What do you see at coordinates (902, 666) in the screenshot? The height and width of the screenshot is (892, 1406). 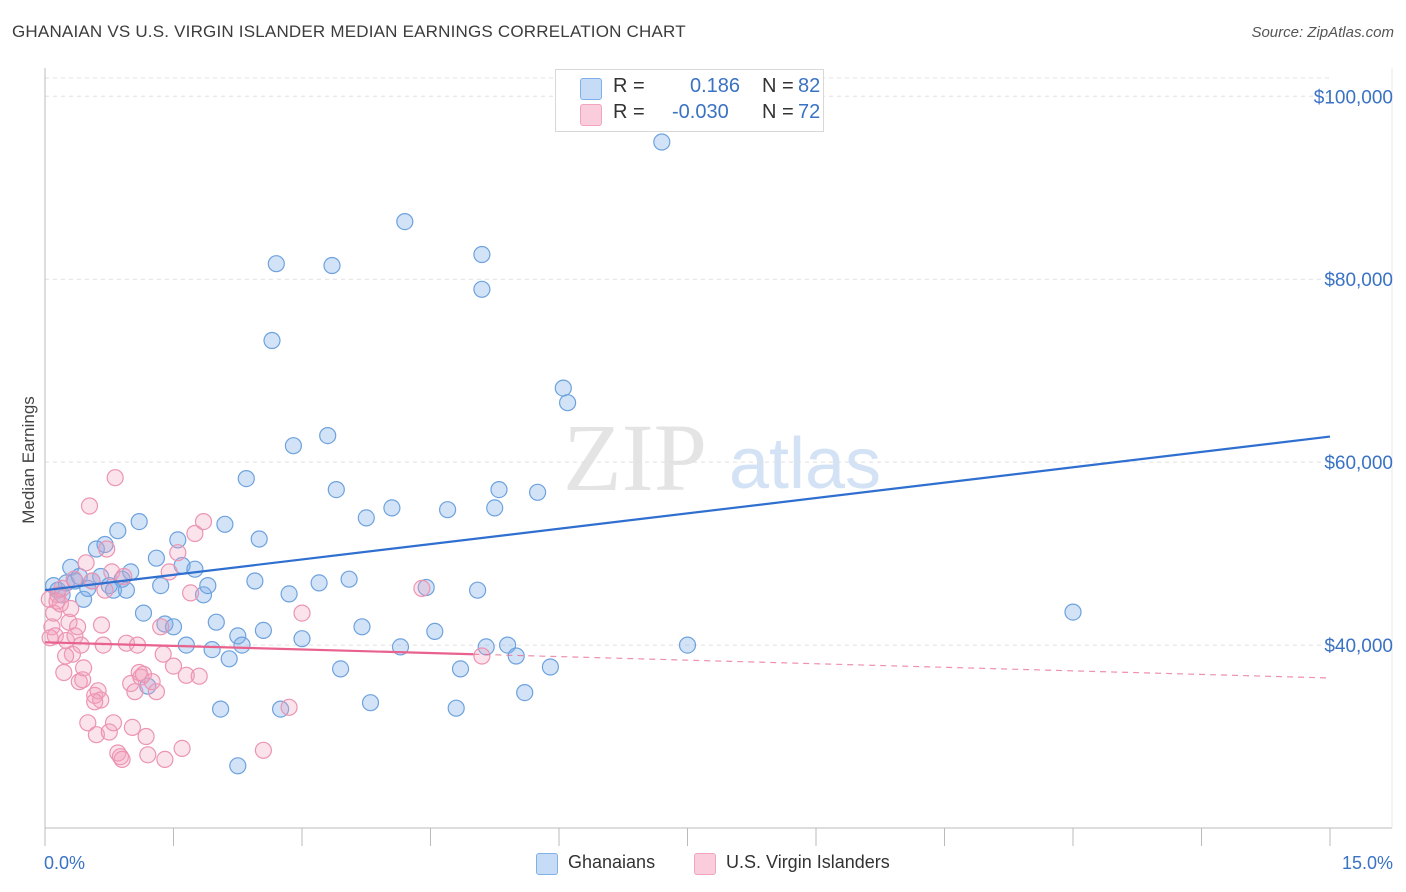 I see `virgin-islander-trend-line-extension` at bounding box center [902, 666].